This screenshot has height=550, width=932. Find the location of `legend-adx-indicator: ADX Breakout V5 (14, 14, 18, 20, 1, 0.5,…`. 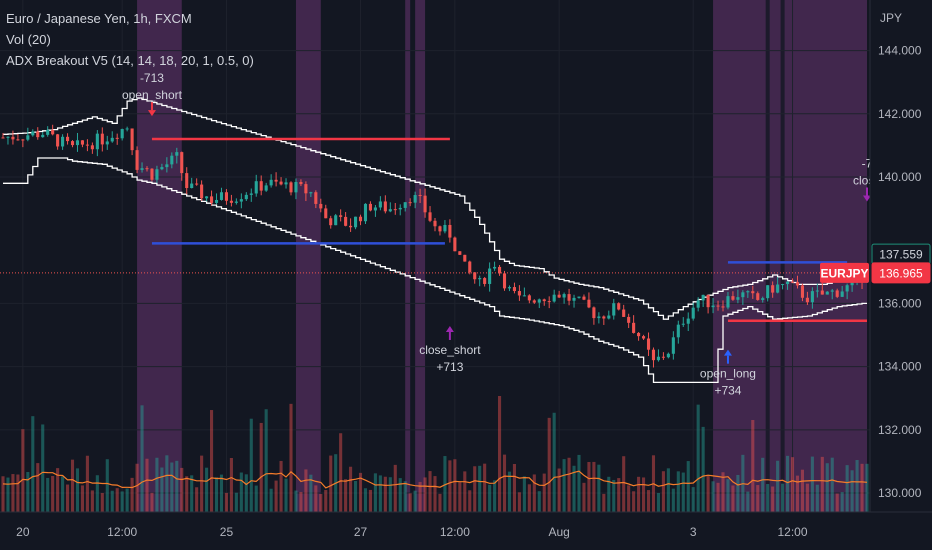

legend-adx-indicator: ADX Breakout V5 (14, 14, 18, 20, 1, 0.5,… is located at coordinates (130, 60).